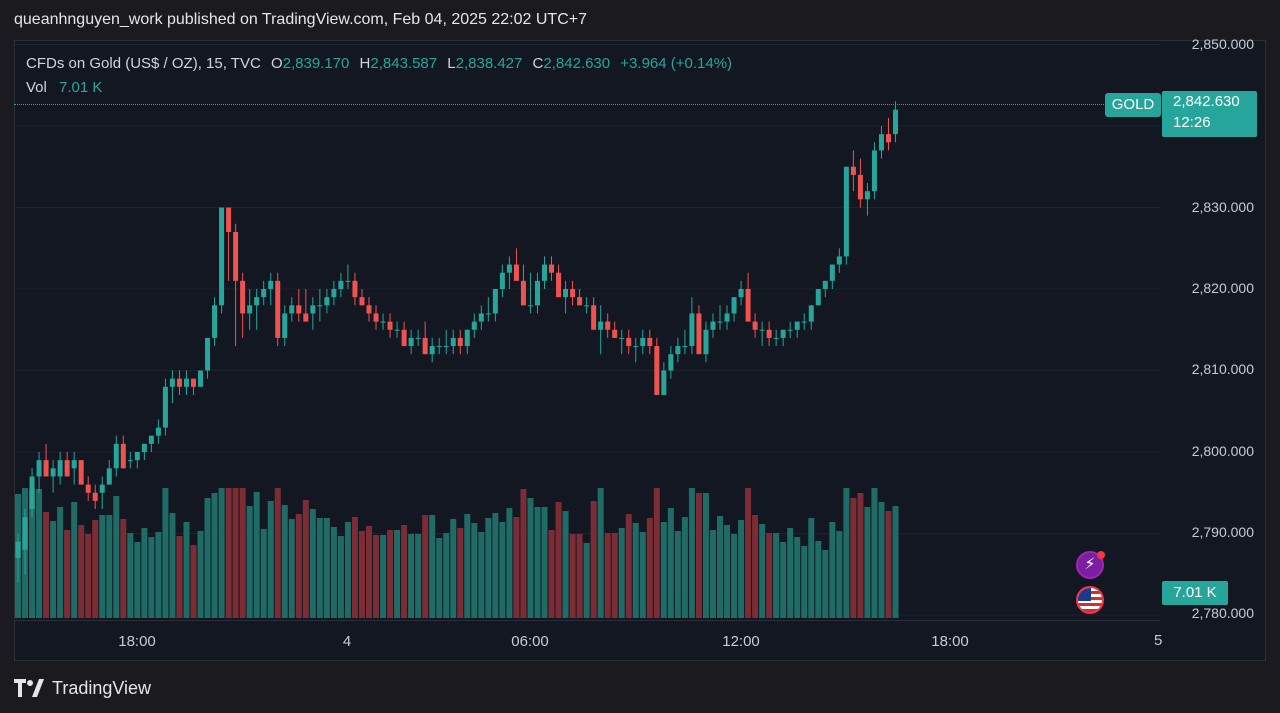 This screenshot has height=713, width=1280. I want to click on us-flag-icon, so click(1090, 600).